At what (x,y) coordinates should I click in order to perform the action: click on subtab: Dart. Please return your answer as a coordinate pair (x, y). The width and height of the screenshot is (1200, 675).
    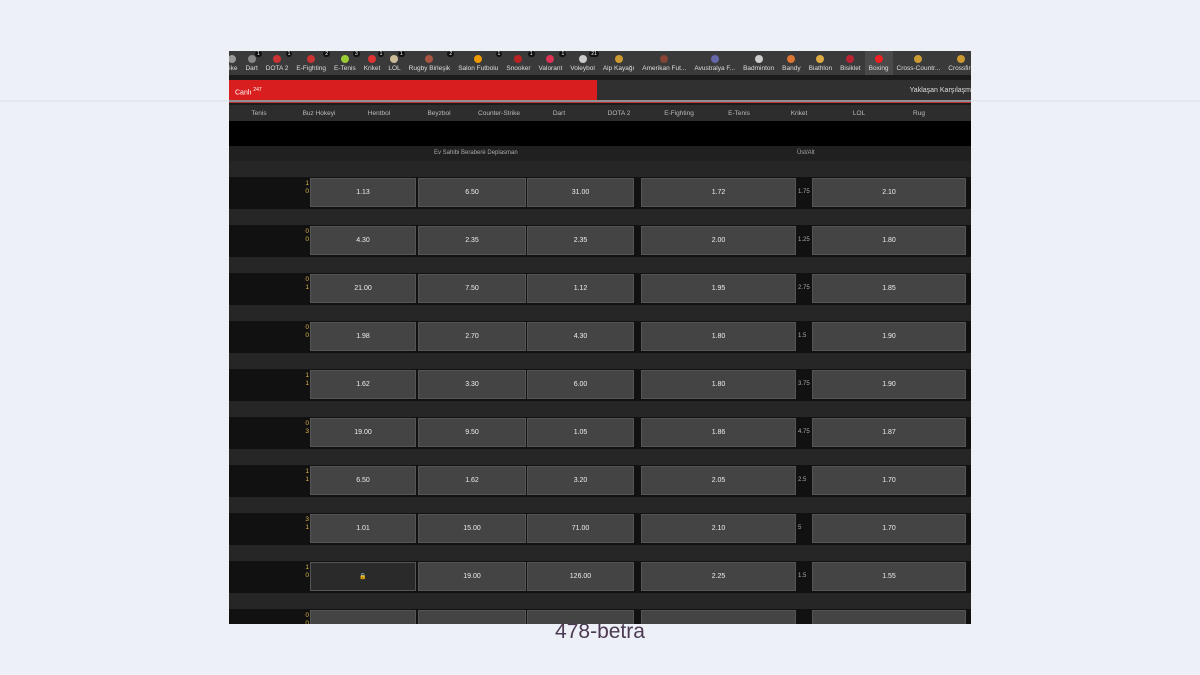
    Looking at the image, I should click on (559, 113).